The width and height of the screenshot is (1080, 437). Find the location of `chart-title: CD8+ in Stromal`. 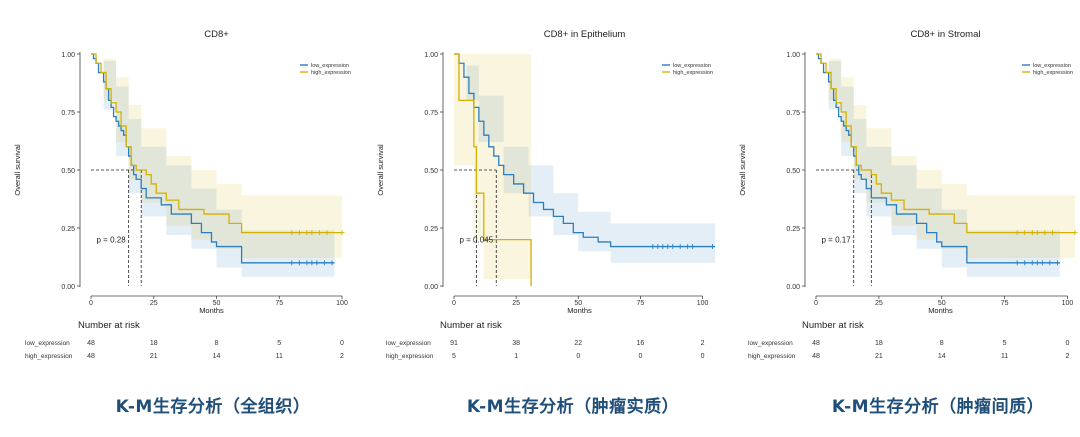

chart-title: CD8+ in Stromal is located at coordinates (946, 34).